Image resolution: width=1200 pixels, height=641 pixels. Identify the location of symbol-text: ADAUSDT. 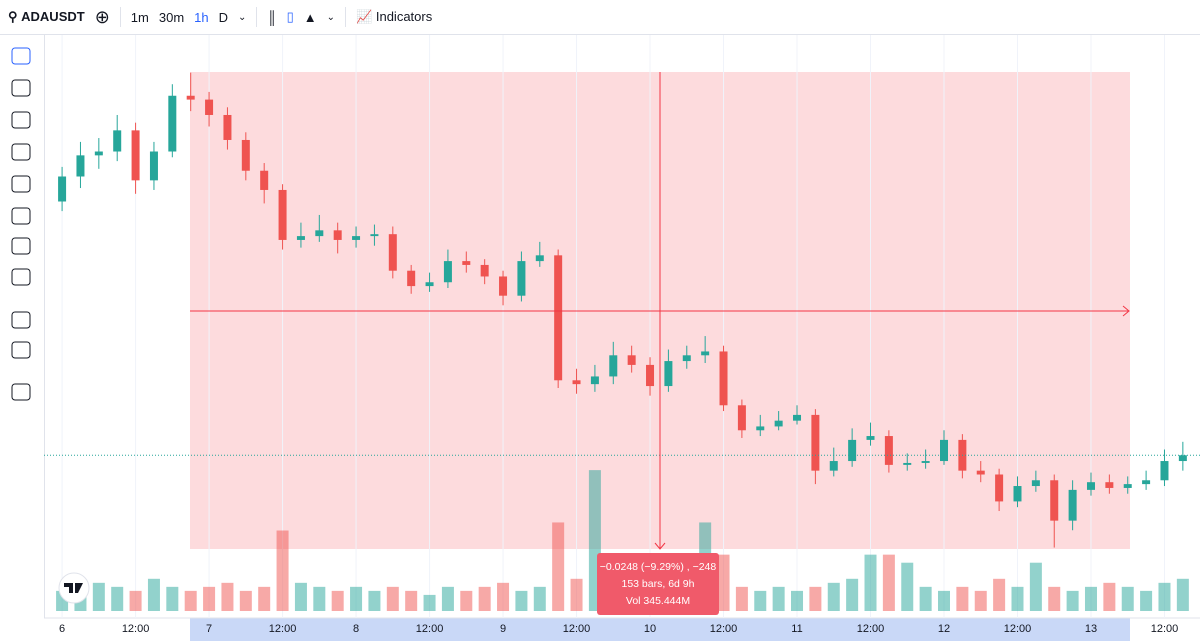
(53, 16).